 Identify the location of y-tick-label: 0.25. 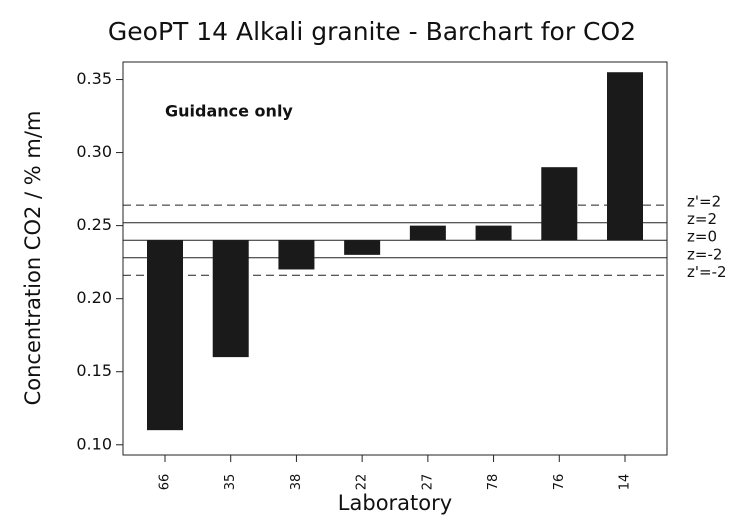
(94, 224).